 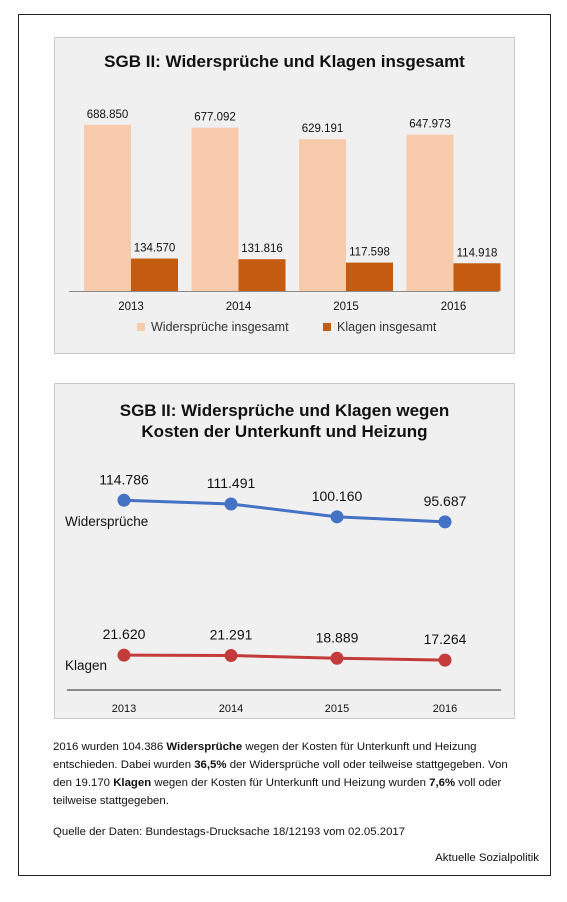 I want to click on bar-data-label: 647.973, so click(x=430, y=125).